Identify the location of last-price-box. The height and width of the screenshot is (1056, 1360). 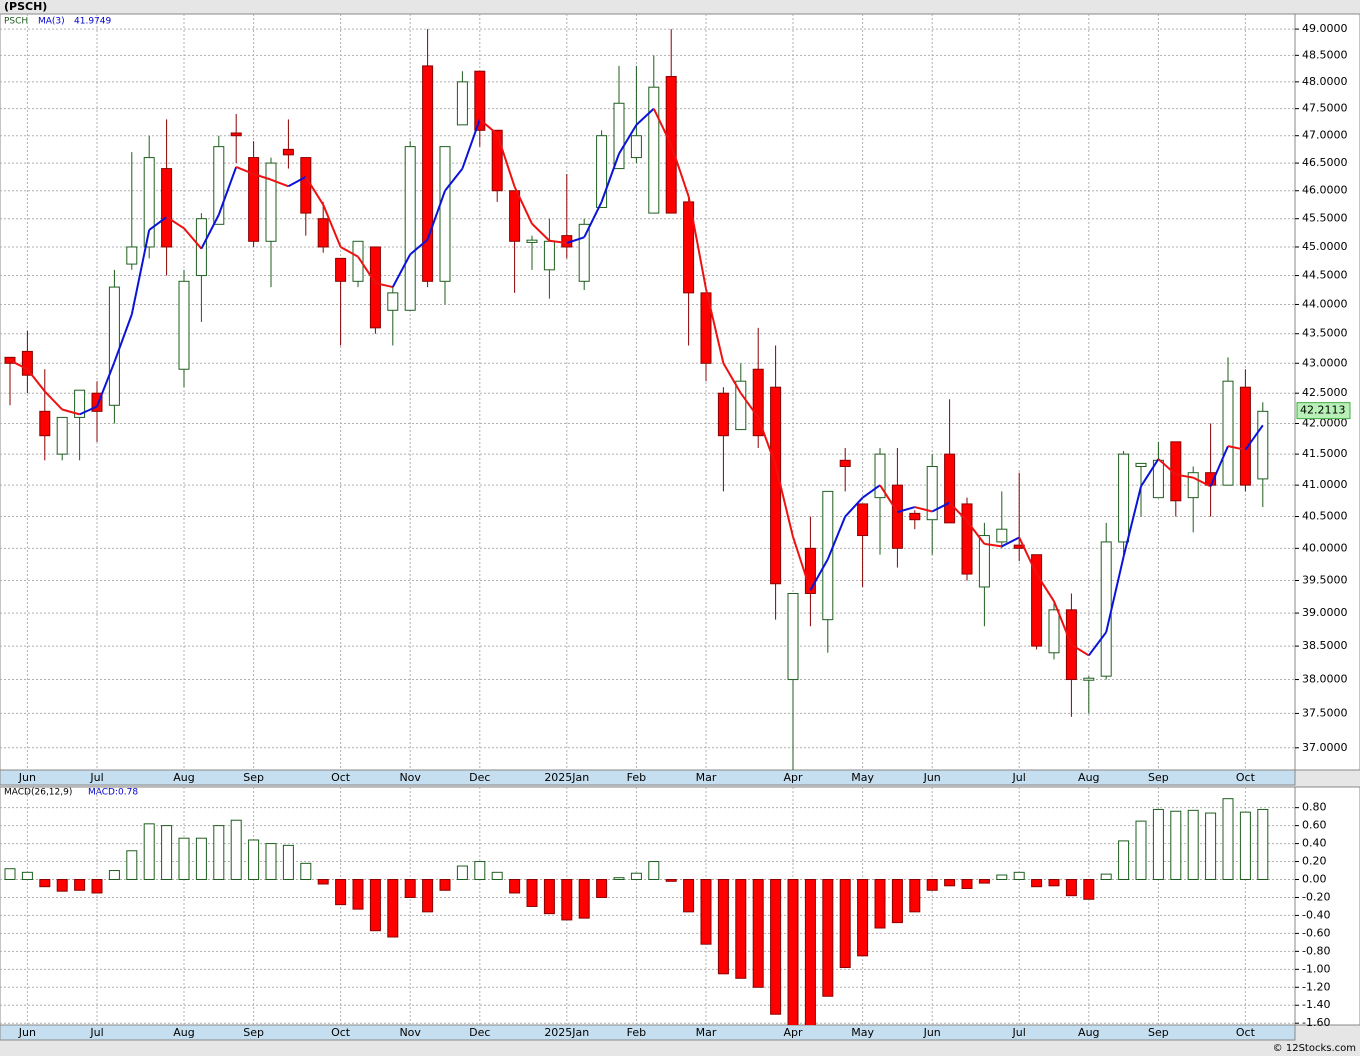
(1323, 411).